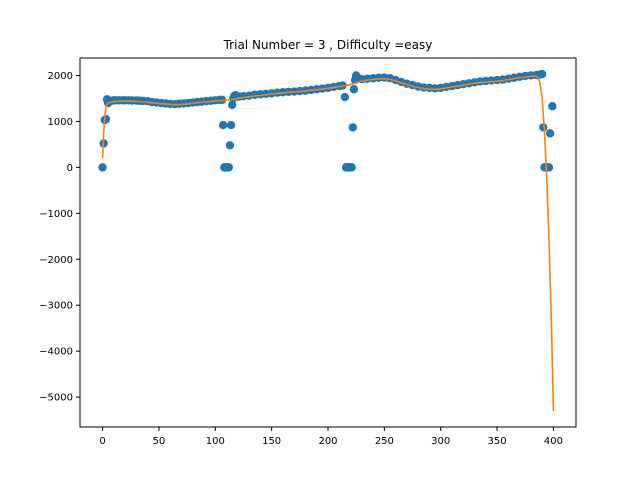 The height and width of the screenshot is (480, 640). I want to click on y-tick-label-6: −4000, so click(56, 352).